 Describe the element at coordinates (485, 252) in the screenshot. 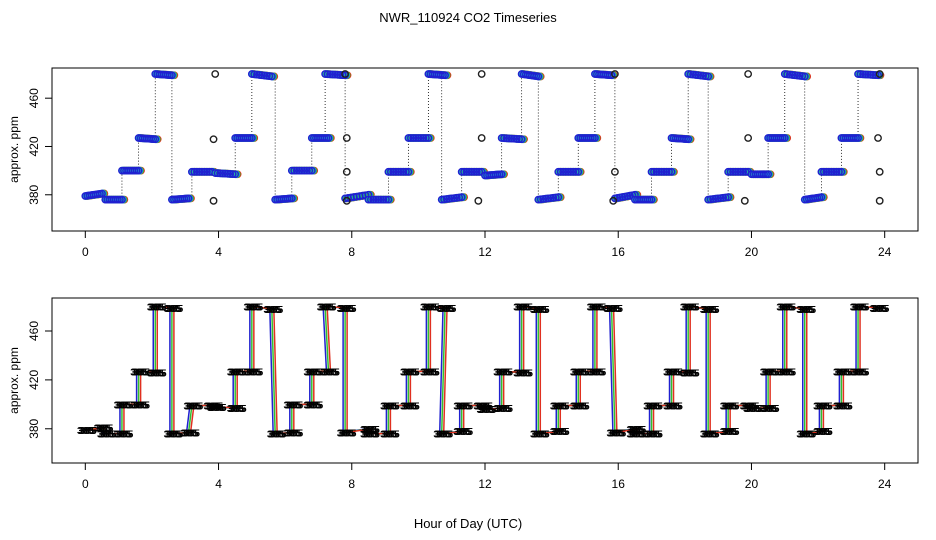

I see `x-tick-label: 12` at that location.